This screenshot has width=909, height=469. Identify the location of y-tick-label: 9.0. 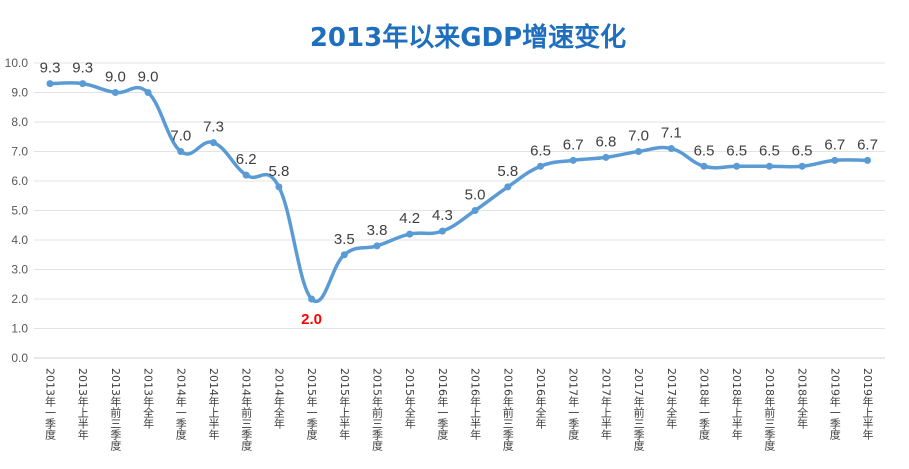
(19, 93).